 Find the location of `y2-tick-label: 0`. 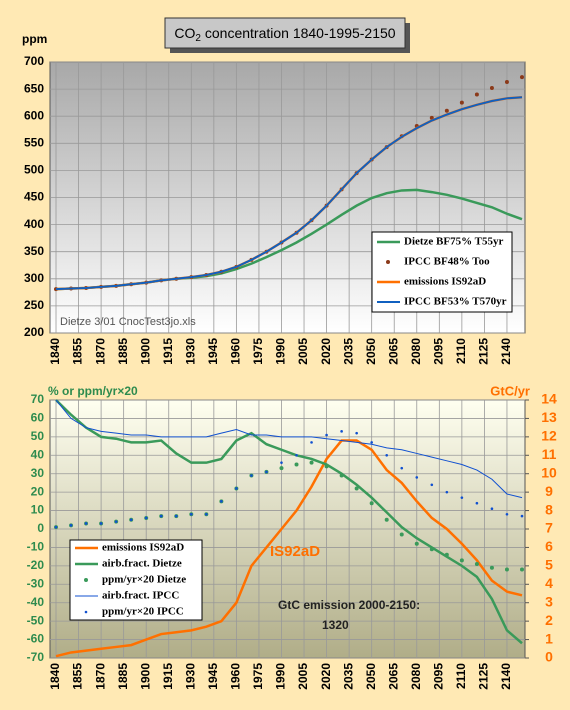

y2-tick-label: 0 is located at coordinates (549, 657).